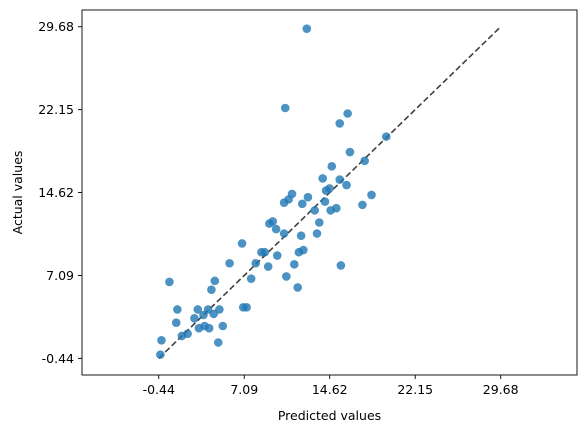 This screenshot has width=587, height=432. What do you see at coordinates (330, 389) in the screenshot?
I see `x-tick-label: 14.62` at bounding box center [330, 389].